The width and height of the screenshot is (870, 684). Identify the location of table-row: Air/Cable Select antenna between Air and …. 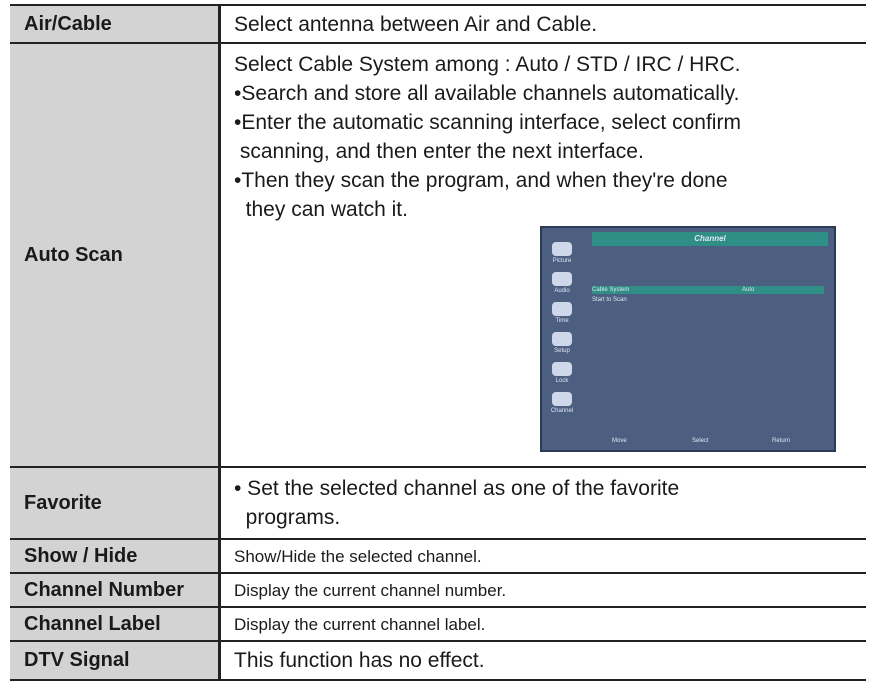
(438, 23).